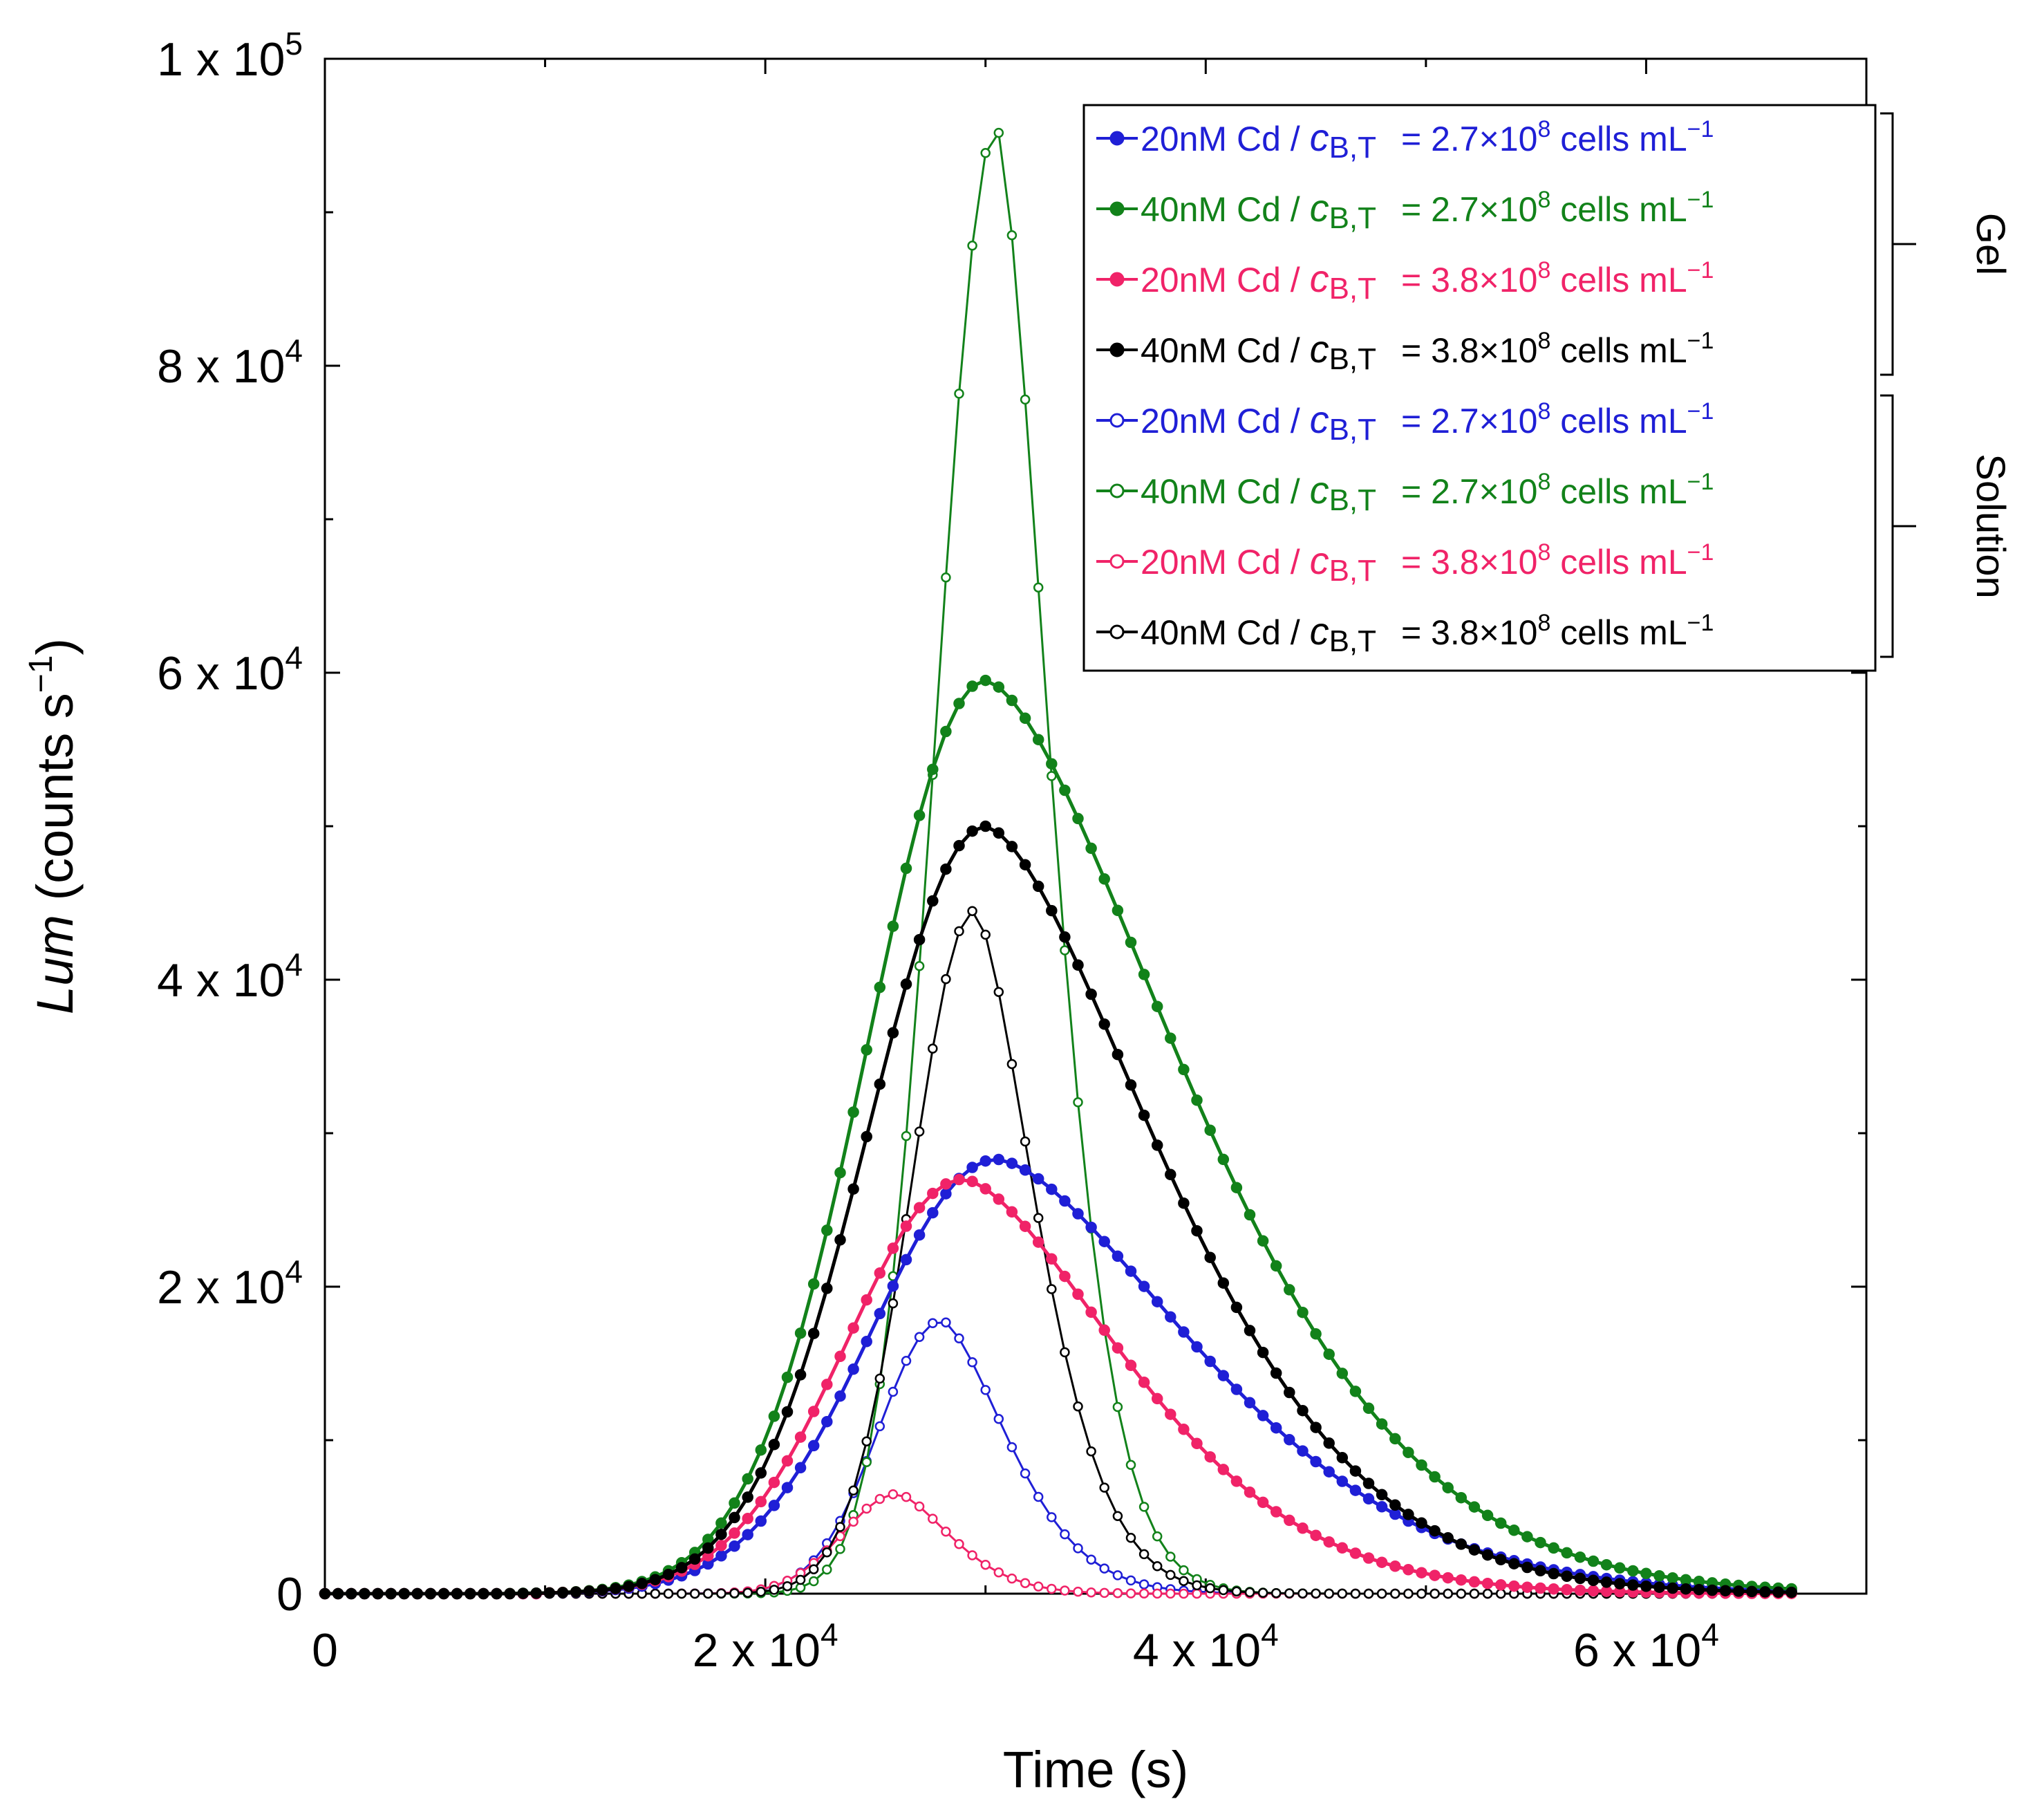 The width and height of the screenshot is (2044, 1808). I want to click on y-axis-title: Lum (counts s−1), so click(53, 826).